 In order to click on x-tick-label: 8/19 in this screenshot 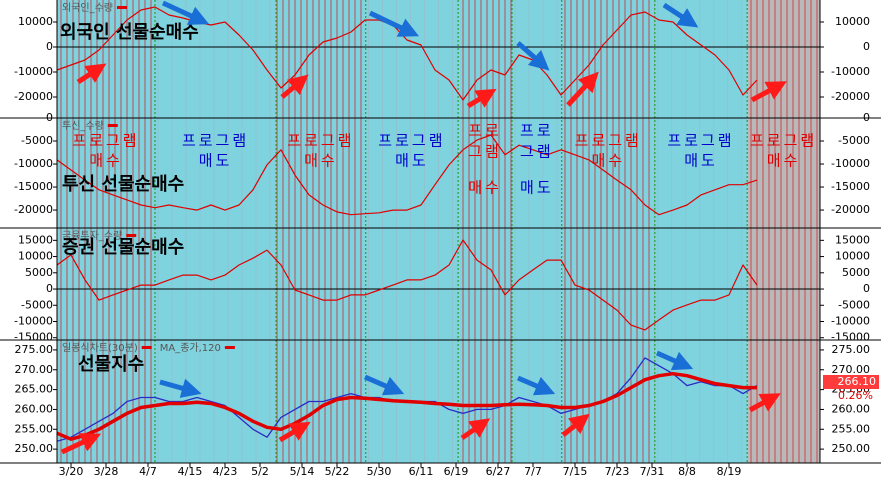, I will do `click(729, 471)`.